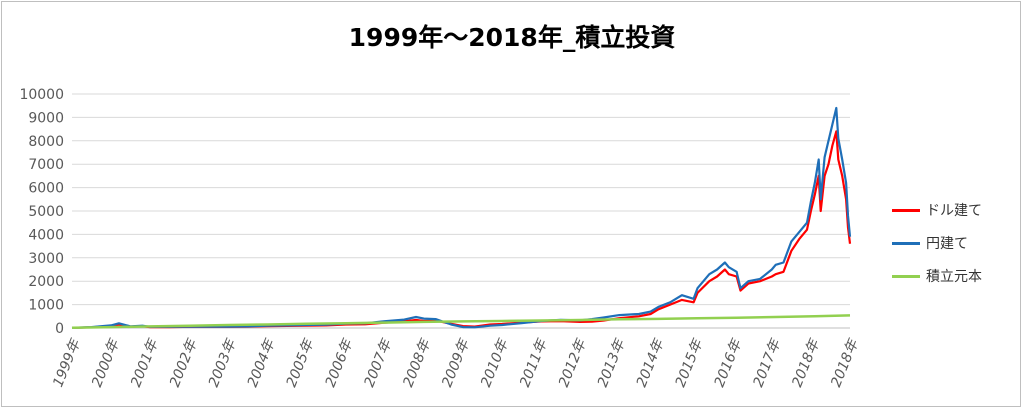 Image resolution: width=1024 pixels, height=410 pixels. Describe the element at coordinates (612, 363) in the screenshot. I see `x-tick-label: 2013年` at that location.